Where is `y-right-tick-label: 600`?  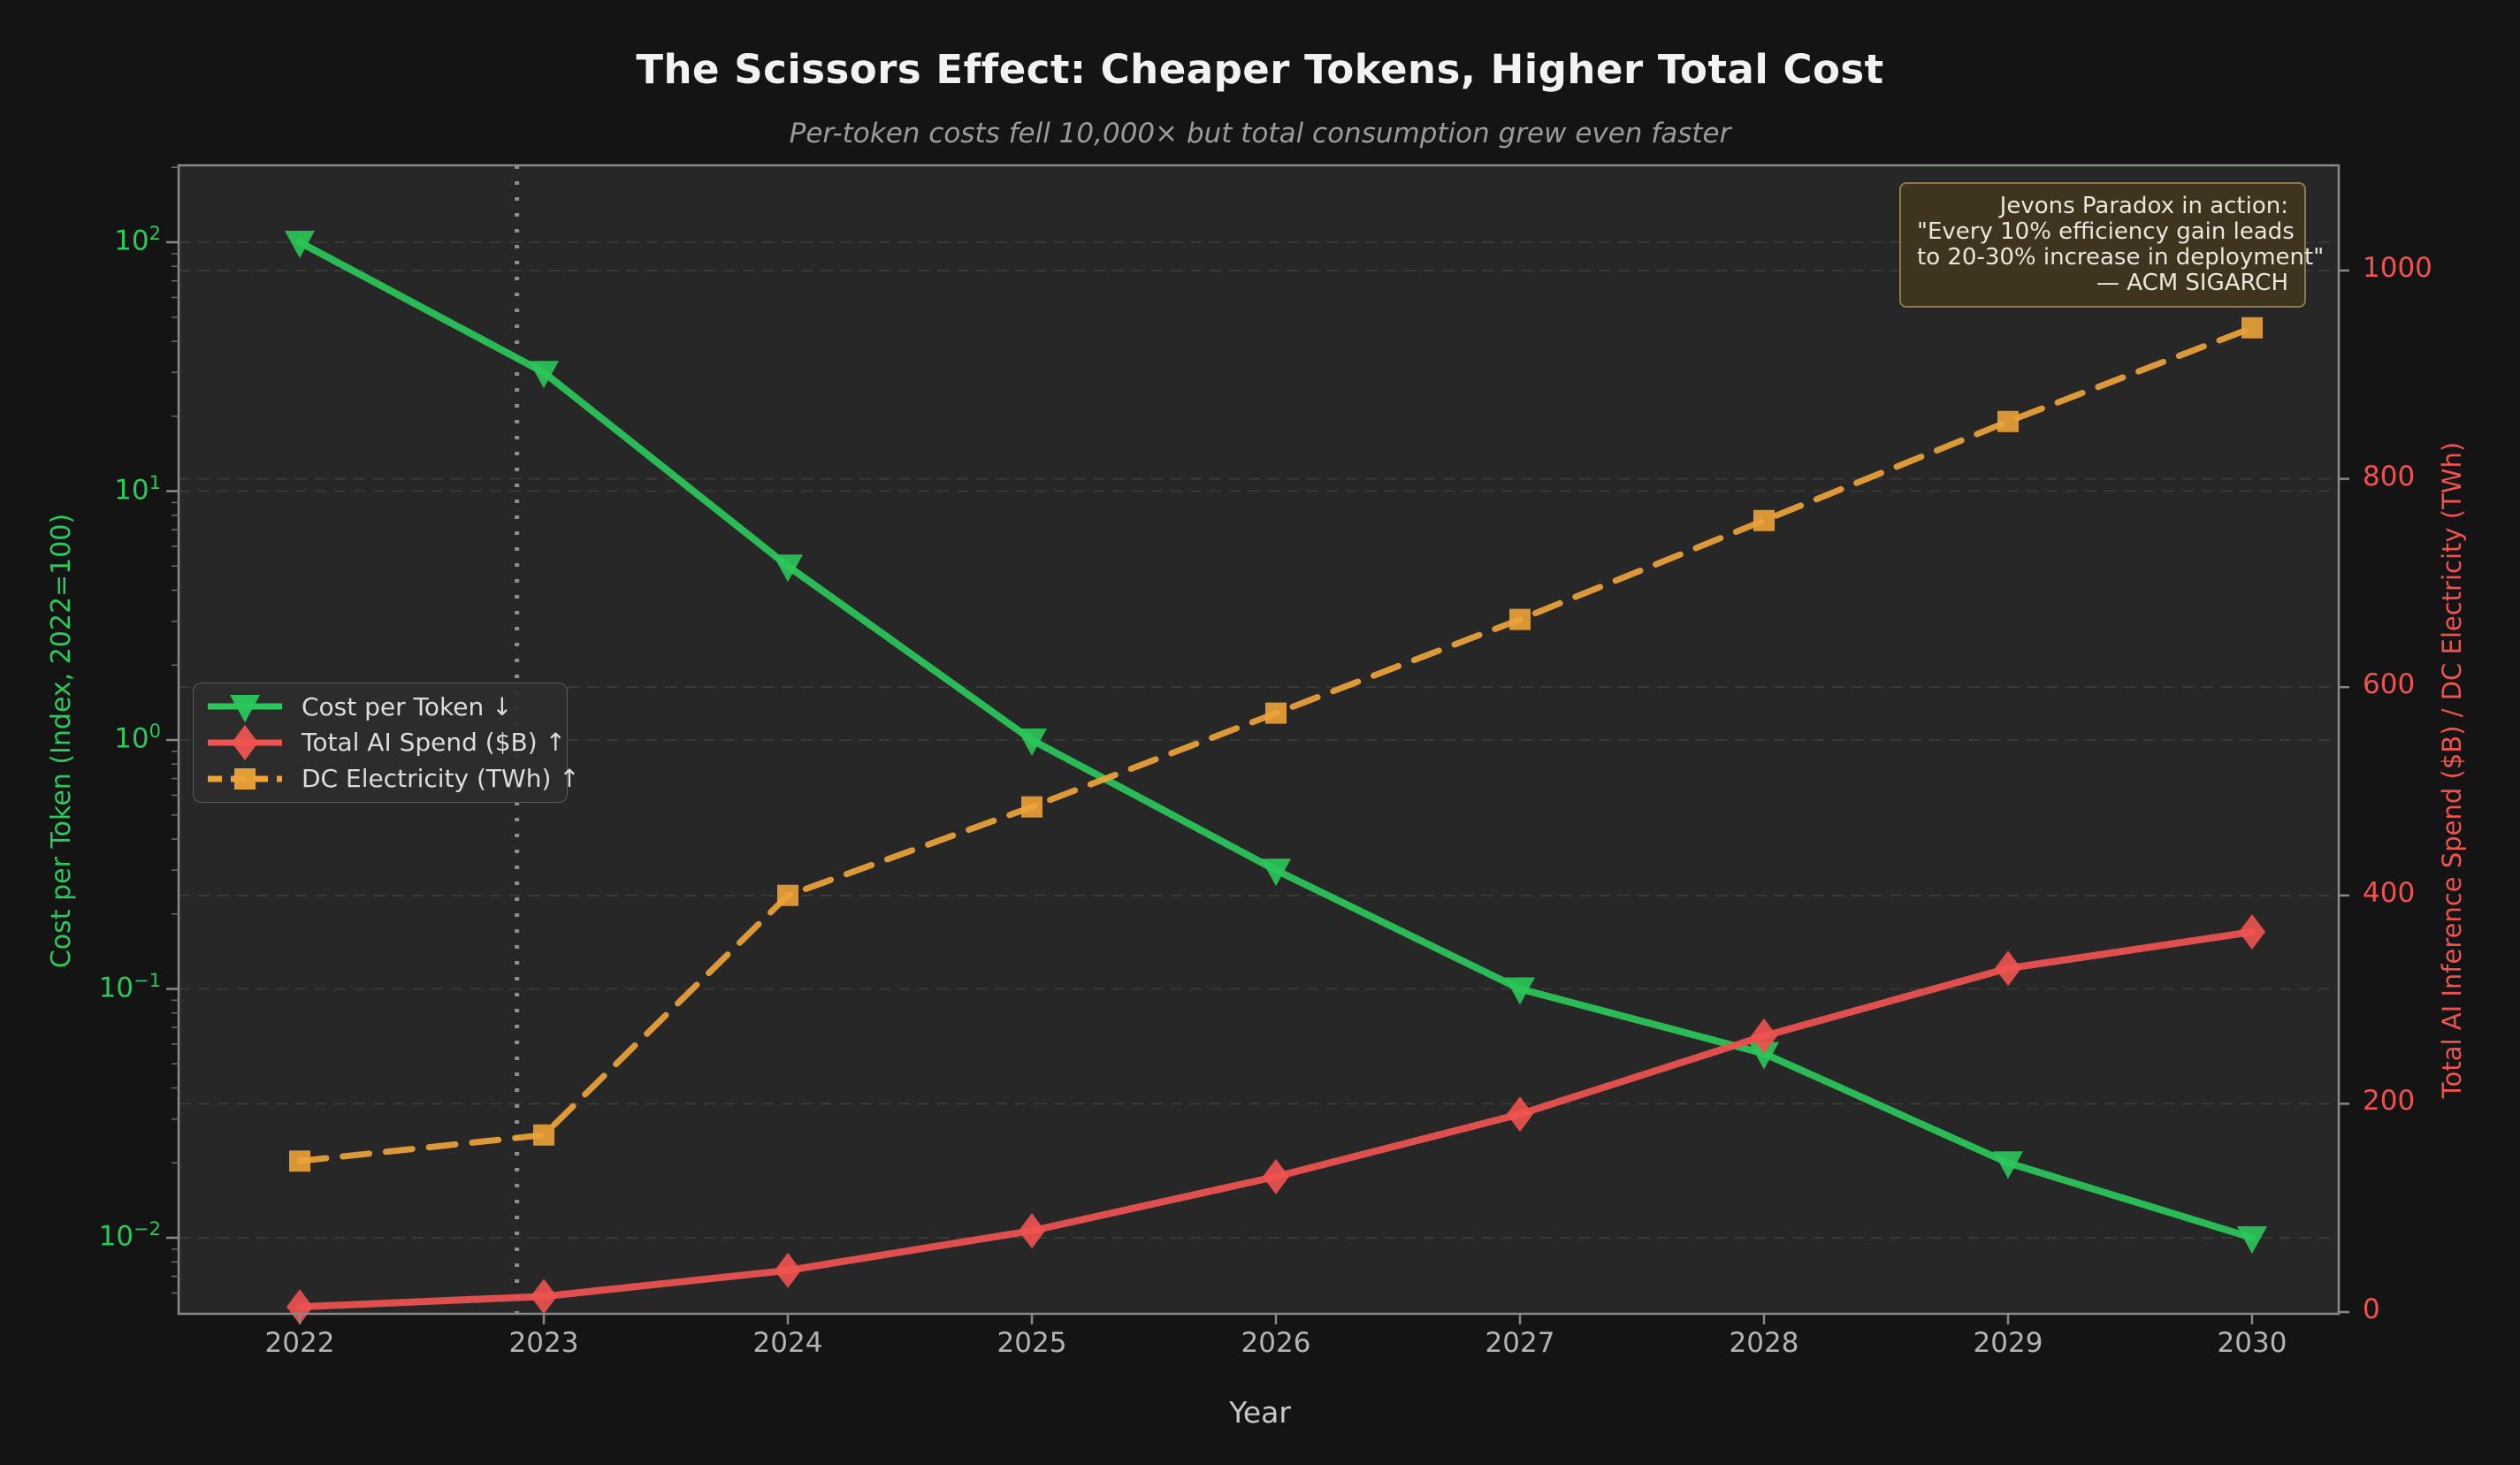 y-right-tick-label: 600 is located at coordinates (2389, 685).